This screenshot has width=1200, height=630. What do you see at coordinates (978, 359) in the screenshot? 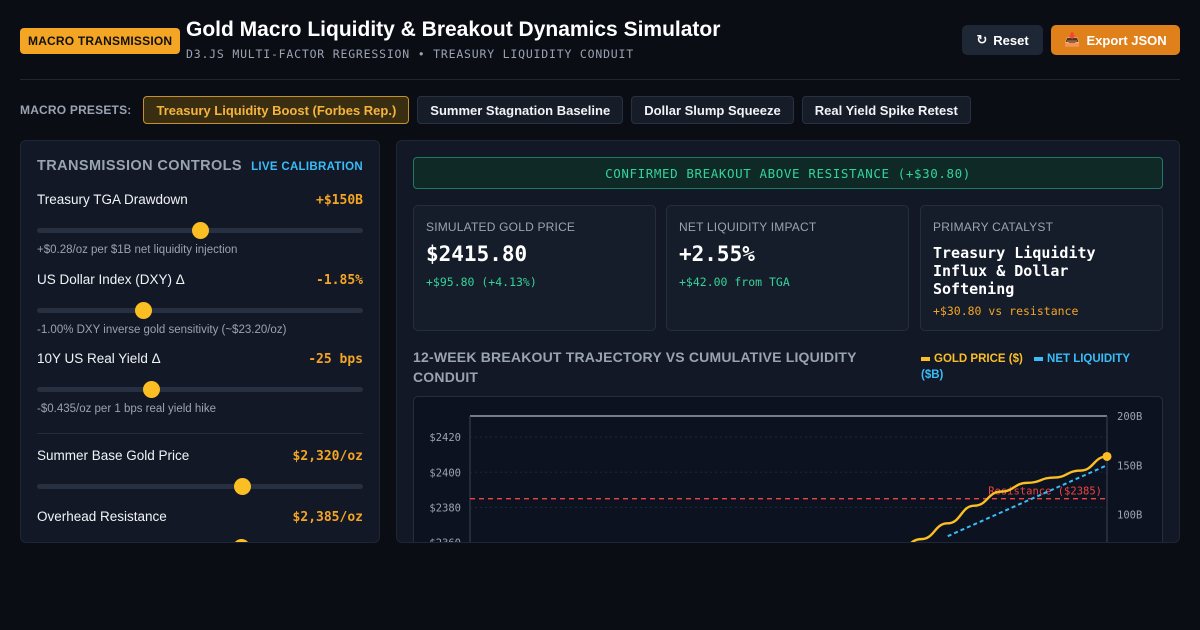
I see `legend-gold-label: GOLD PRICE ($)` at bounding box center [978, 359].